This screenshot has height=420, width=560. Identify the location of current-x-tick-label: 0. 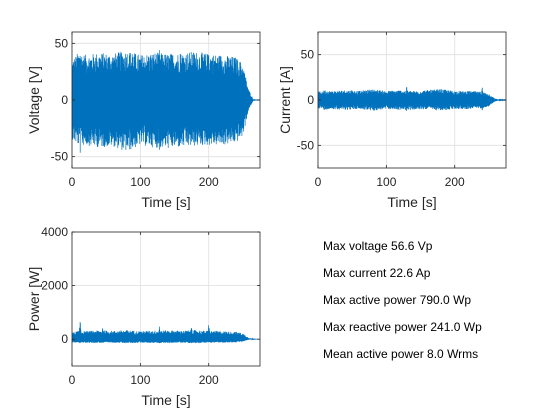
(318, 182).